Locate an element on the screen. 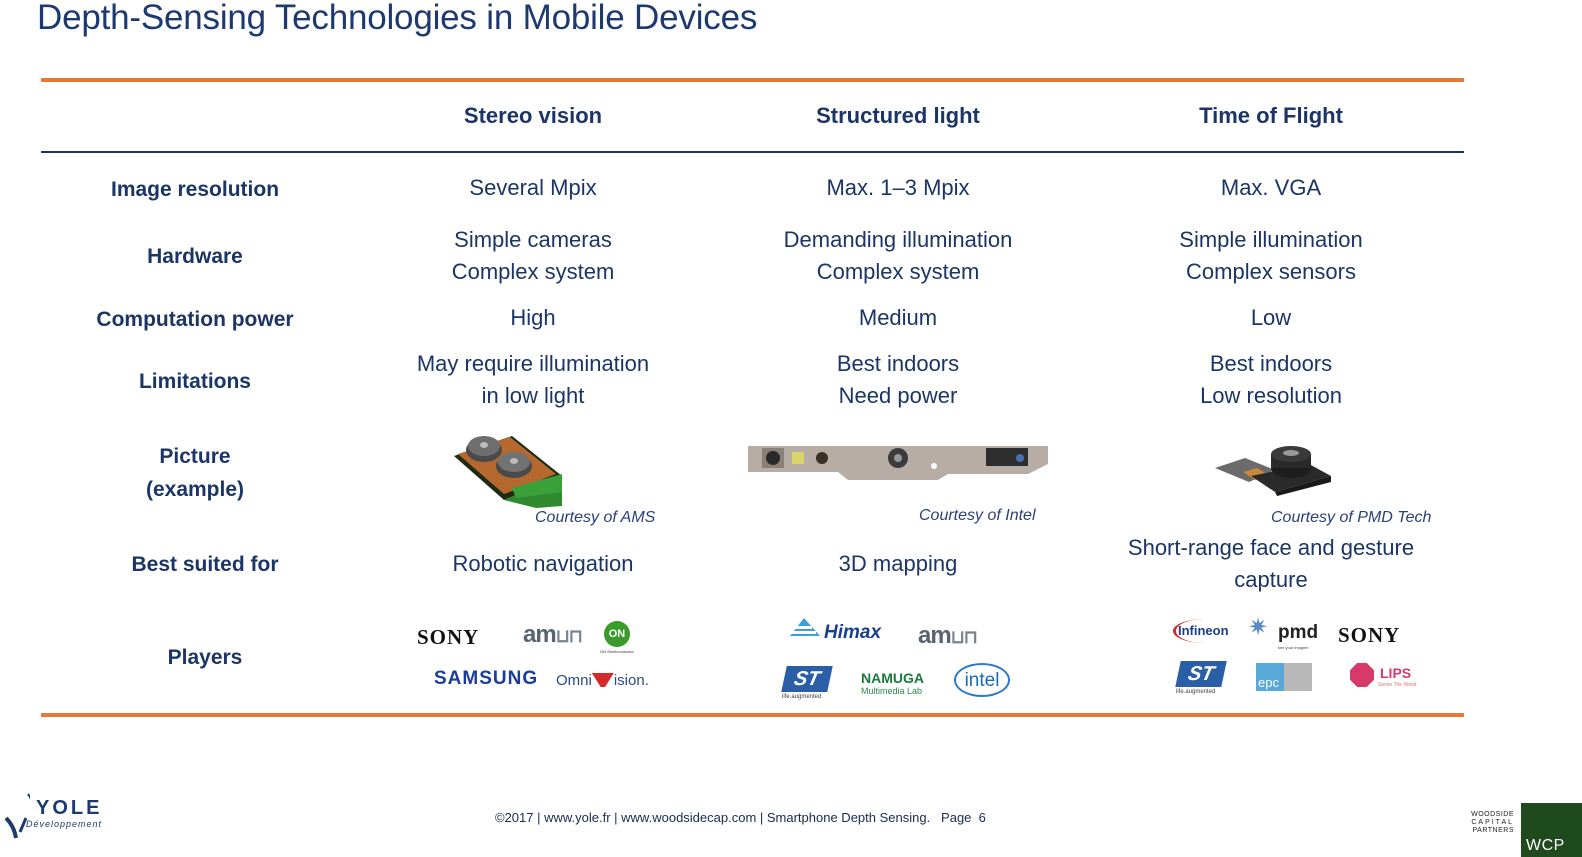 Image resolution: width=1582 pixels, height=857 pixels. row-label-computation-power: Computation power is located at coordinates (195, 319).